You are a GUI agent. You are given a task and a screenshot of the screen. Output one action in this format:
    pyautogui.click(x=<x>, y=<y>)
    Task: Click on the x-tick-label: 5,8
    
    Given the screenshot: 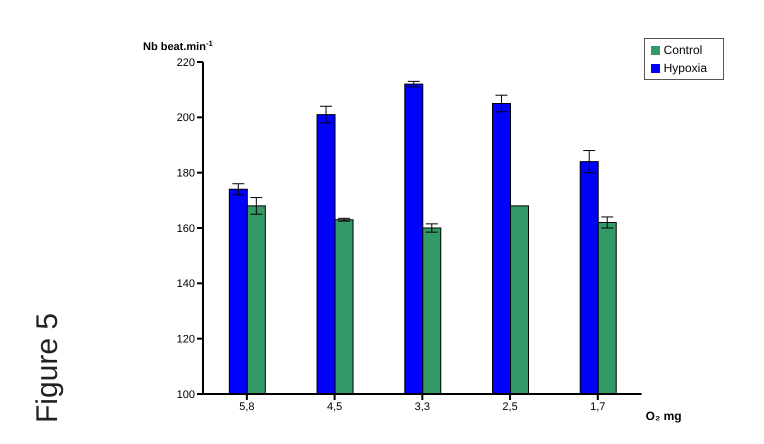 What is the action you would take?
    pyautogui.click(x=247, y=406)
    